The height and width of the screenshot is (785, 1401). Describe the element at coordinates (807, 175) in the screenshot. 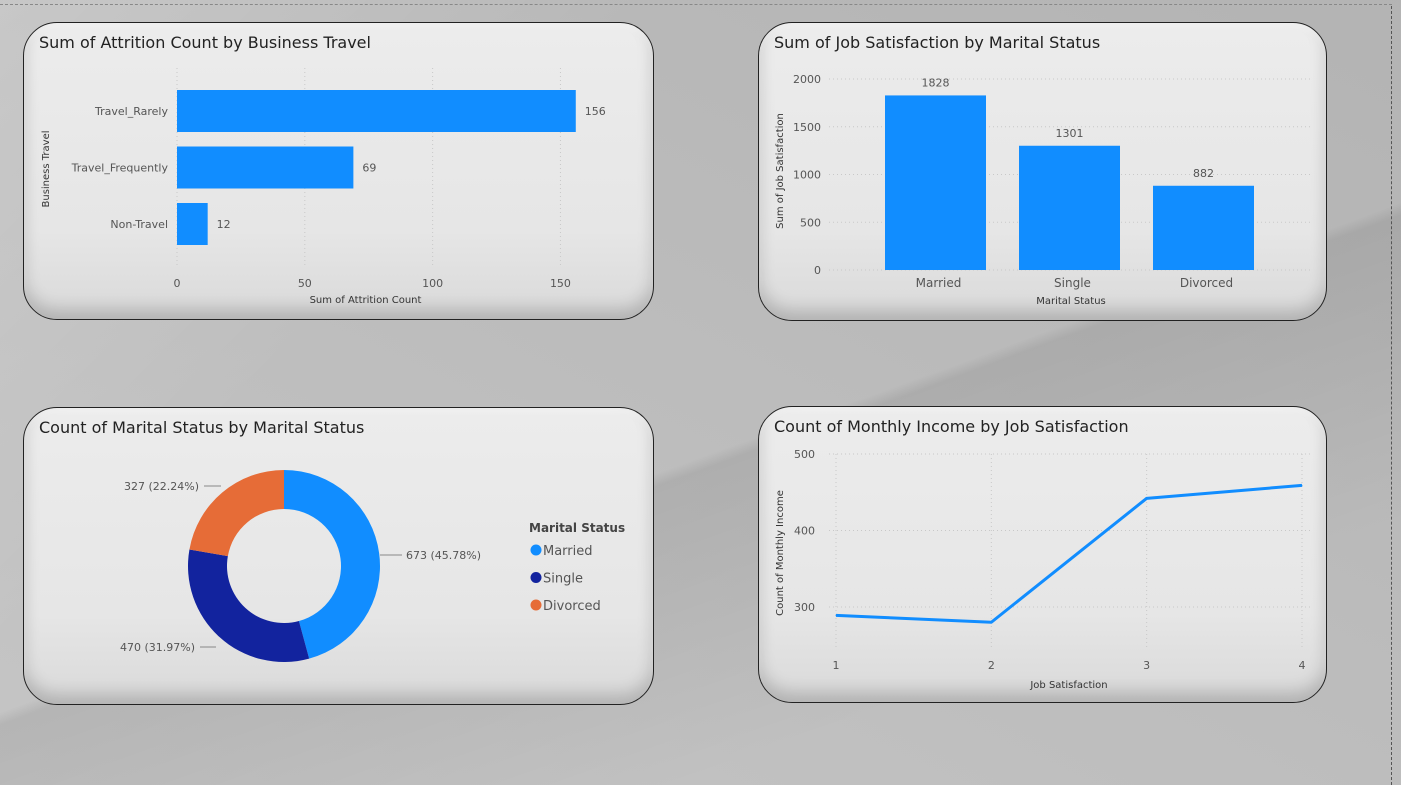

I see `y-tick-label: 1000` at that location.